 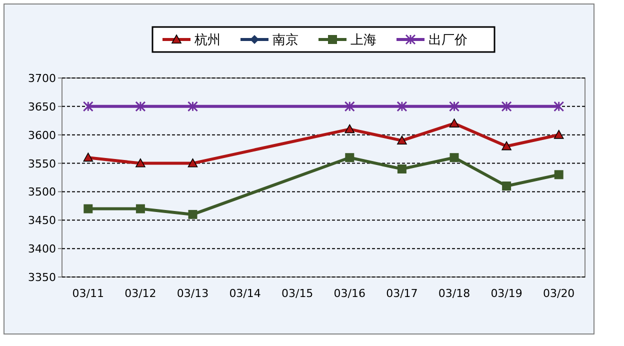 I want to click on legend-label: 出厂价, so click(x=448, y=40).